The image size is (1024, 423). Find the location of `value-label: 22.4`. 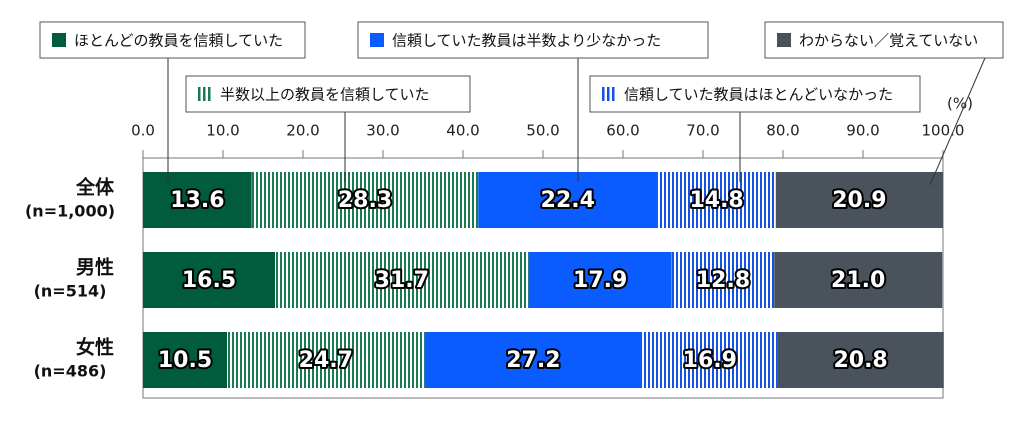

value-label: 22.4 is located at coordinates (568, 200).